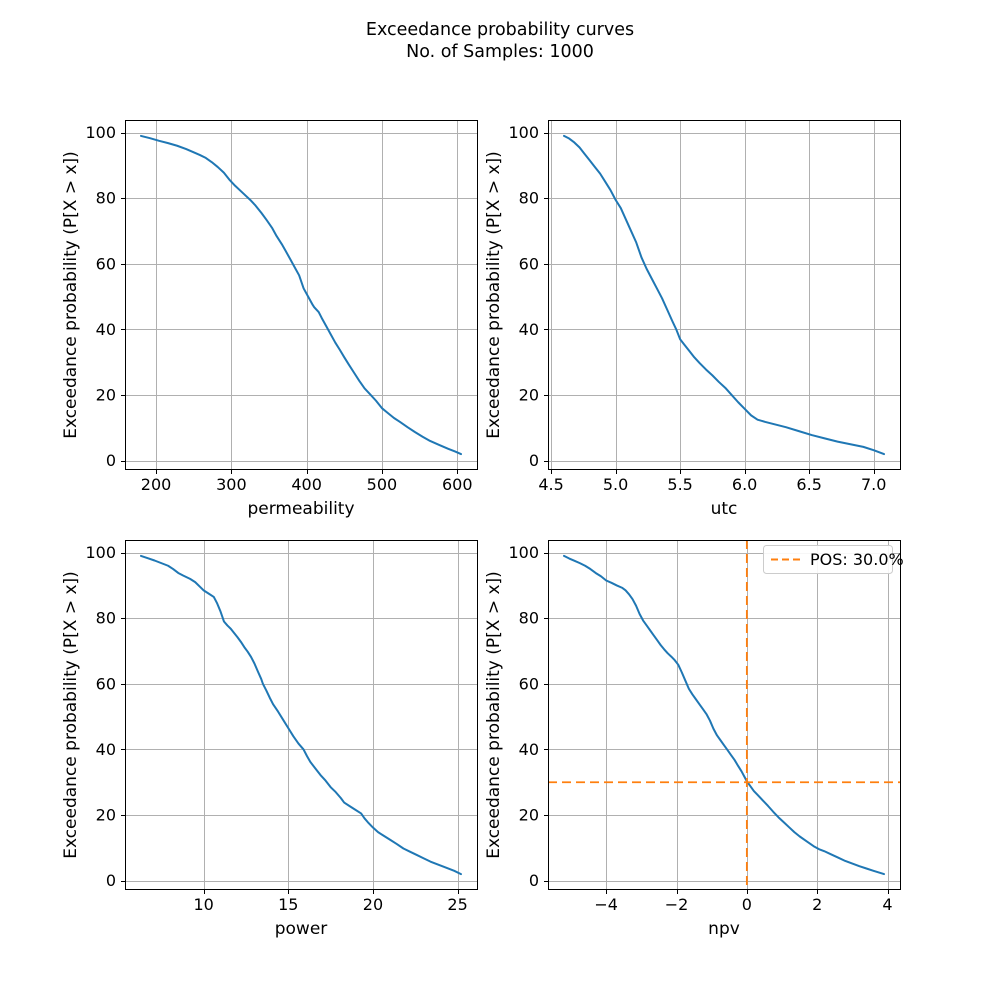 The image size is (1000, 1000). What do you see at coordinates (106, 749) in the screenshot?
I see `power-y-tick-label: 40` at bounding box center [106, 749].